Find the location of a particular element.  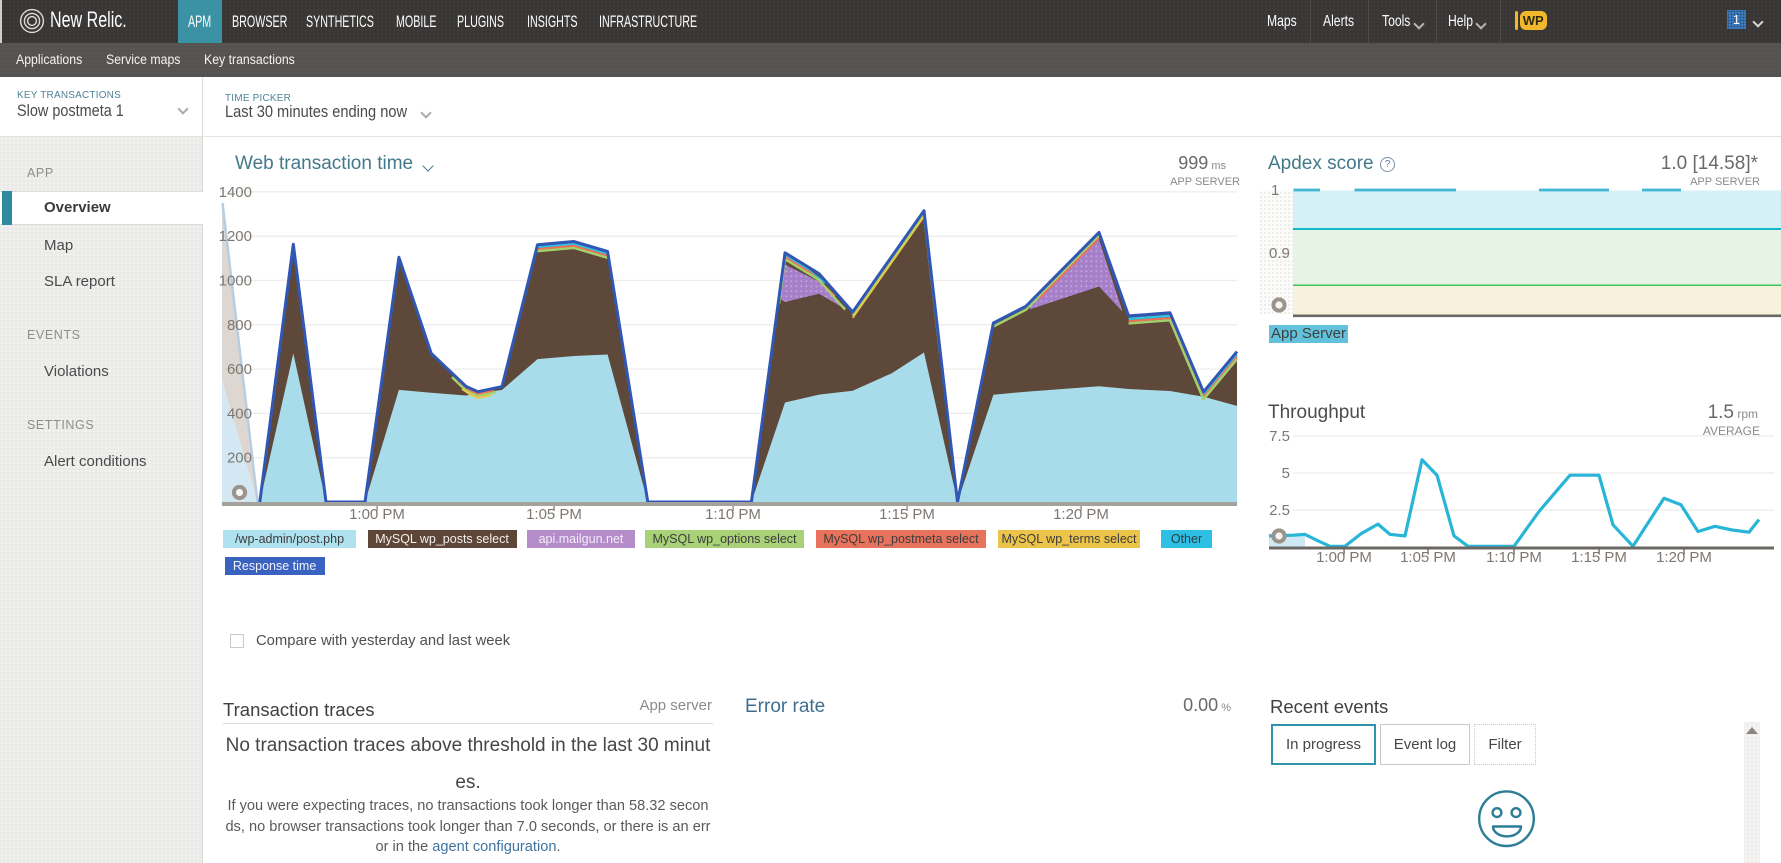

svg-text: 400 is located at coordinates (239, 413).